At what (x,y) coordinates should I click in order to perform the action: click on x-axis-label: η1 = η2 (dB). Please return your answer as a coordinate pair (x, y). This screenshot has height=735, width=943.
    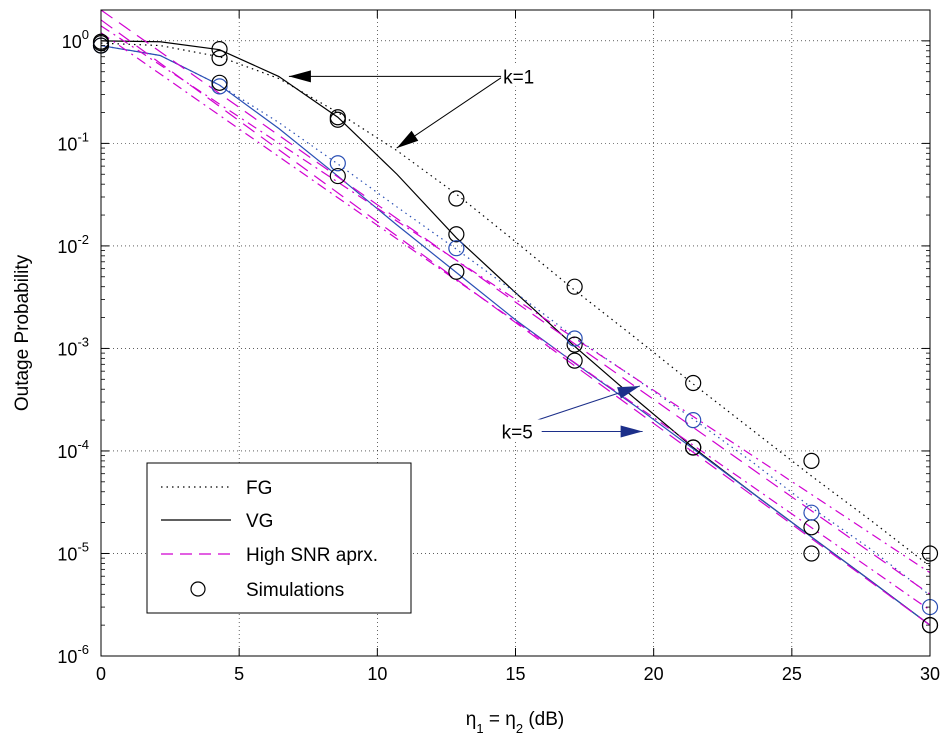
    Looking at the image, I should click on (515, 722).